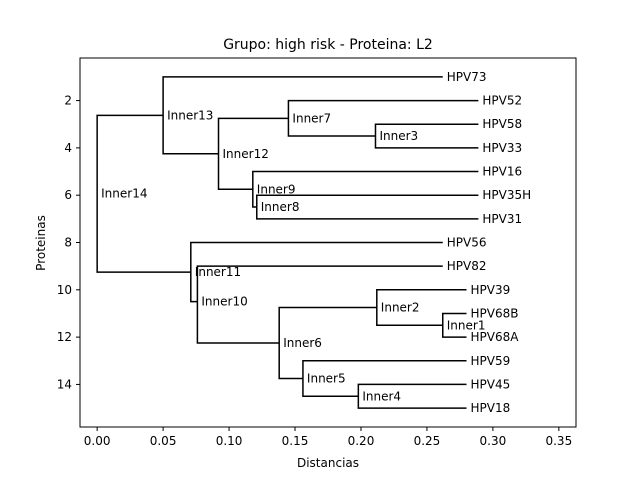 The image size is (640, 480). What do you see at coordinates (302, 343) in the screenshot?
I see `node-label-inner6: Inner6` at bounding box center [302, 343].